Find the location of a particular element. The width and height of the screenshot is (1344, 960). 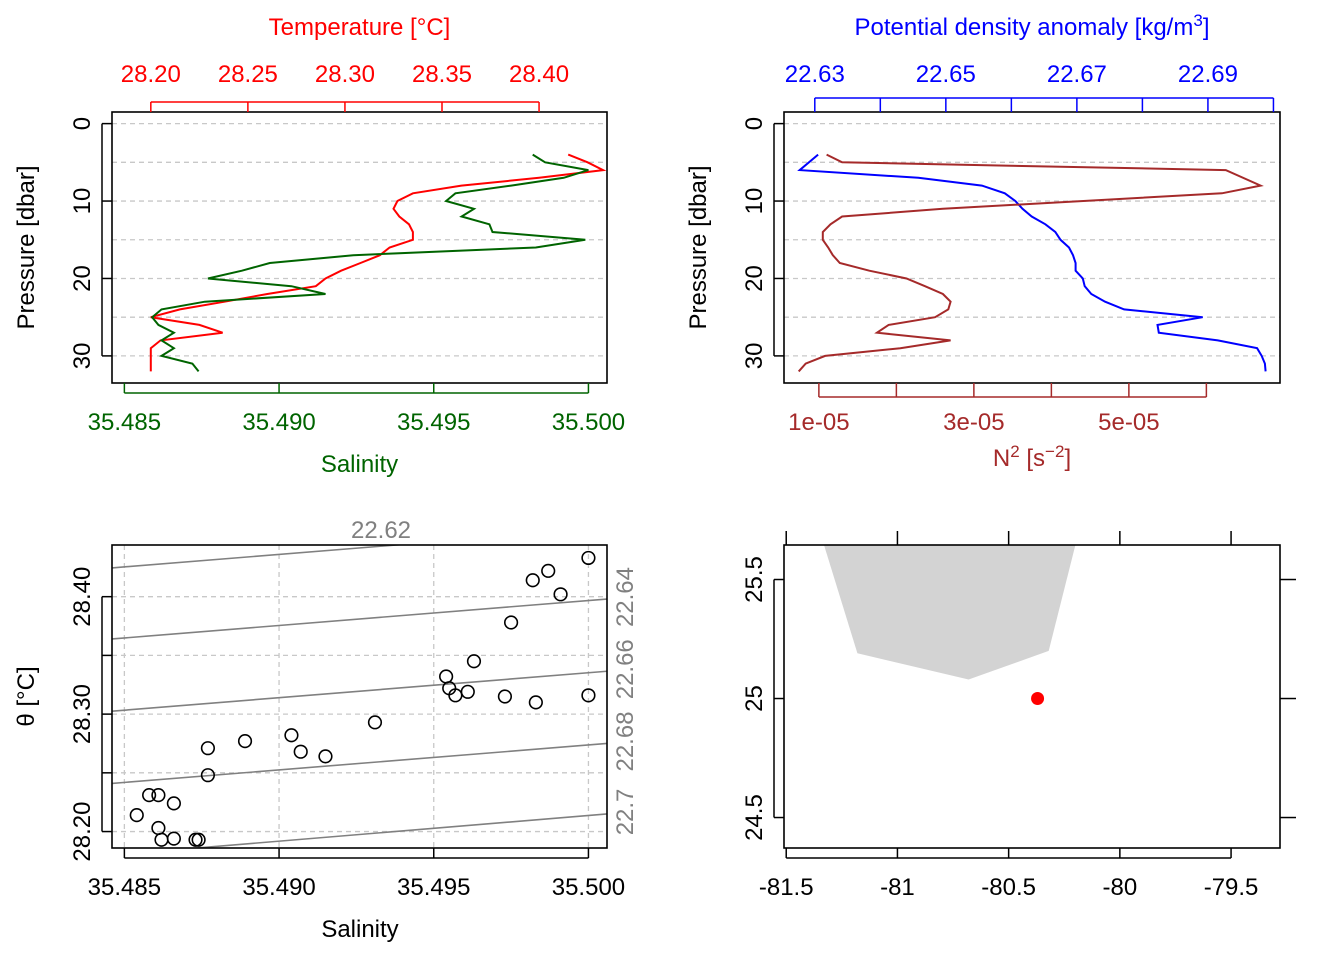

isopycnal-label: 22.64 is located at coordinates (625, 597).